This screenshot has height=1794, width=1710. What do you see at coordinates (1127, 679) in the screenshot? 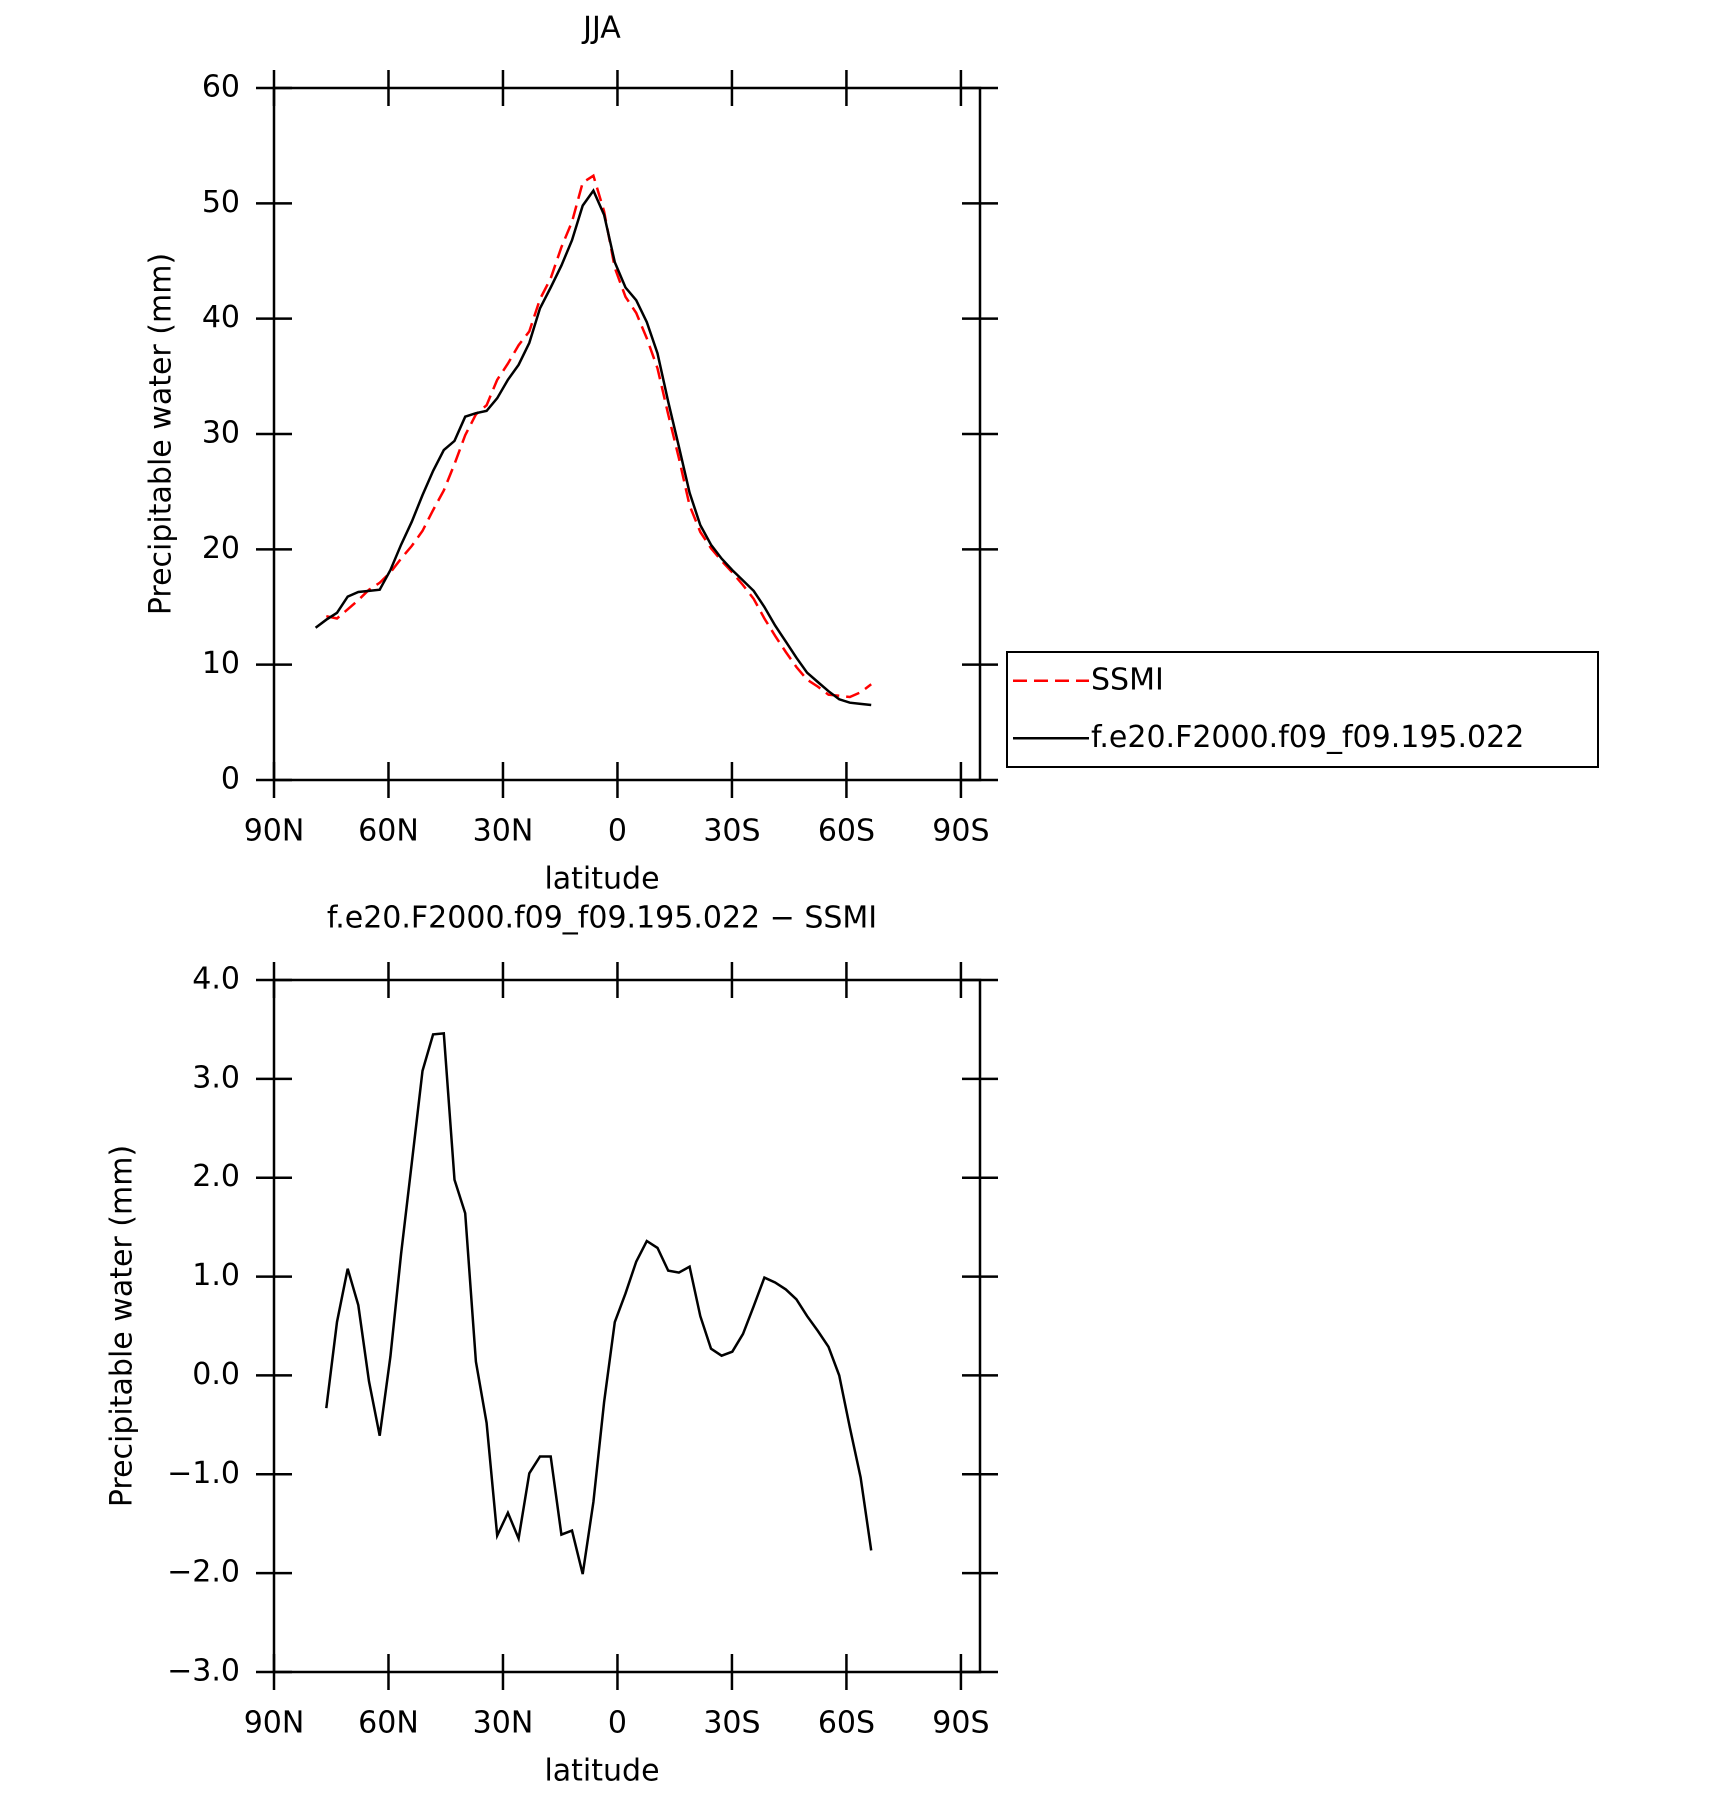
I see `legend-label: SSMI` at bounding box center [1127, 679].